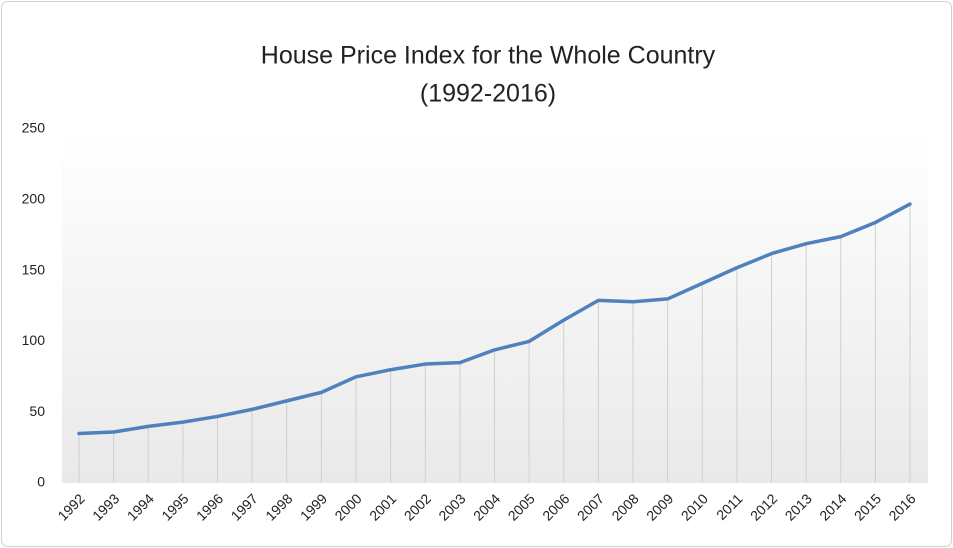 The height and width of the screenshot is (548, 953). I want to click on y-tick-label: 50, so click(37, 411).